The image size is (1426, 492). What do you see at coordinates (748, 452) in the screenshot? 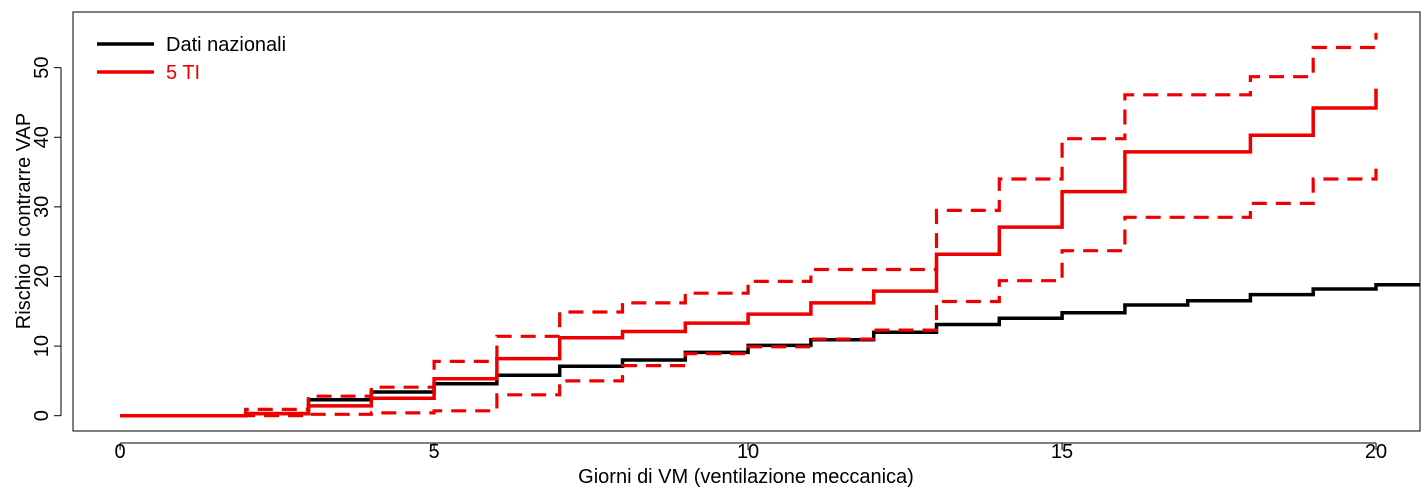
I see `x-tick-label: 10` at bounding box center [748, 452].